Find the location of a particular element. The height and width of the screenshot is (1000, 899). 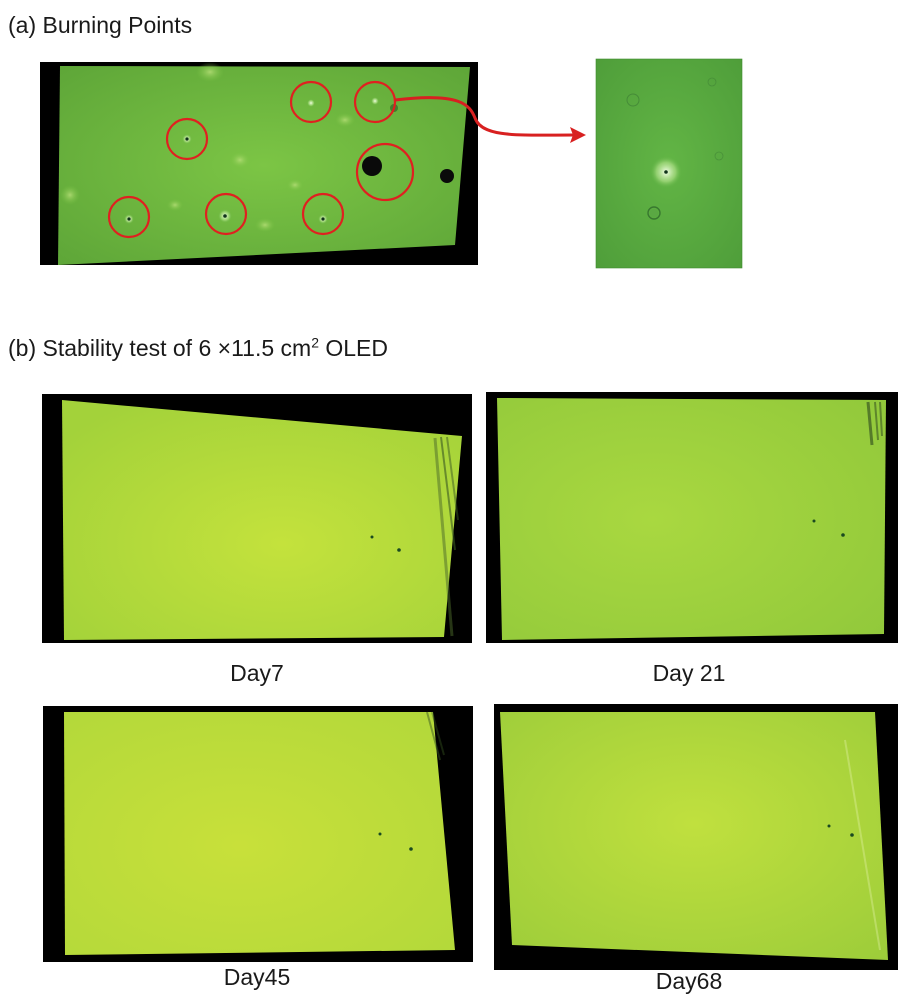

section-b-heading-suffix: OLED is located at coordinates (353, 348).